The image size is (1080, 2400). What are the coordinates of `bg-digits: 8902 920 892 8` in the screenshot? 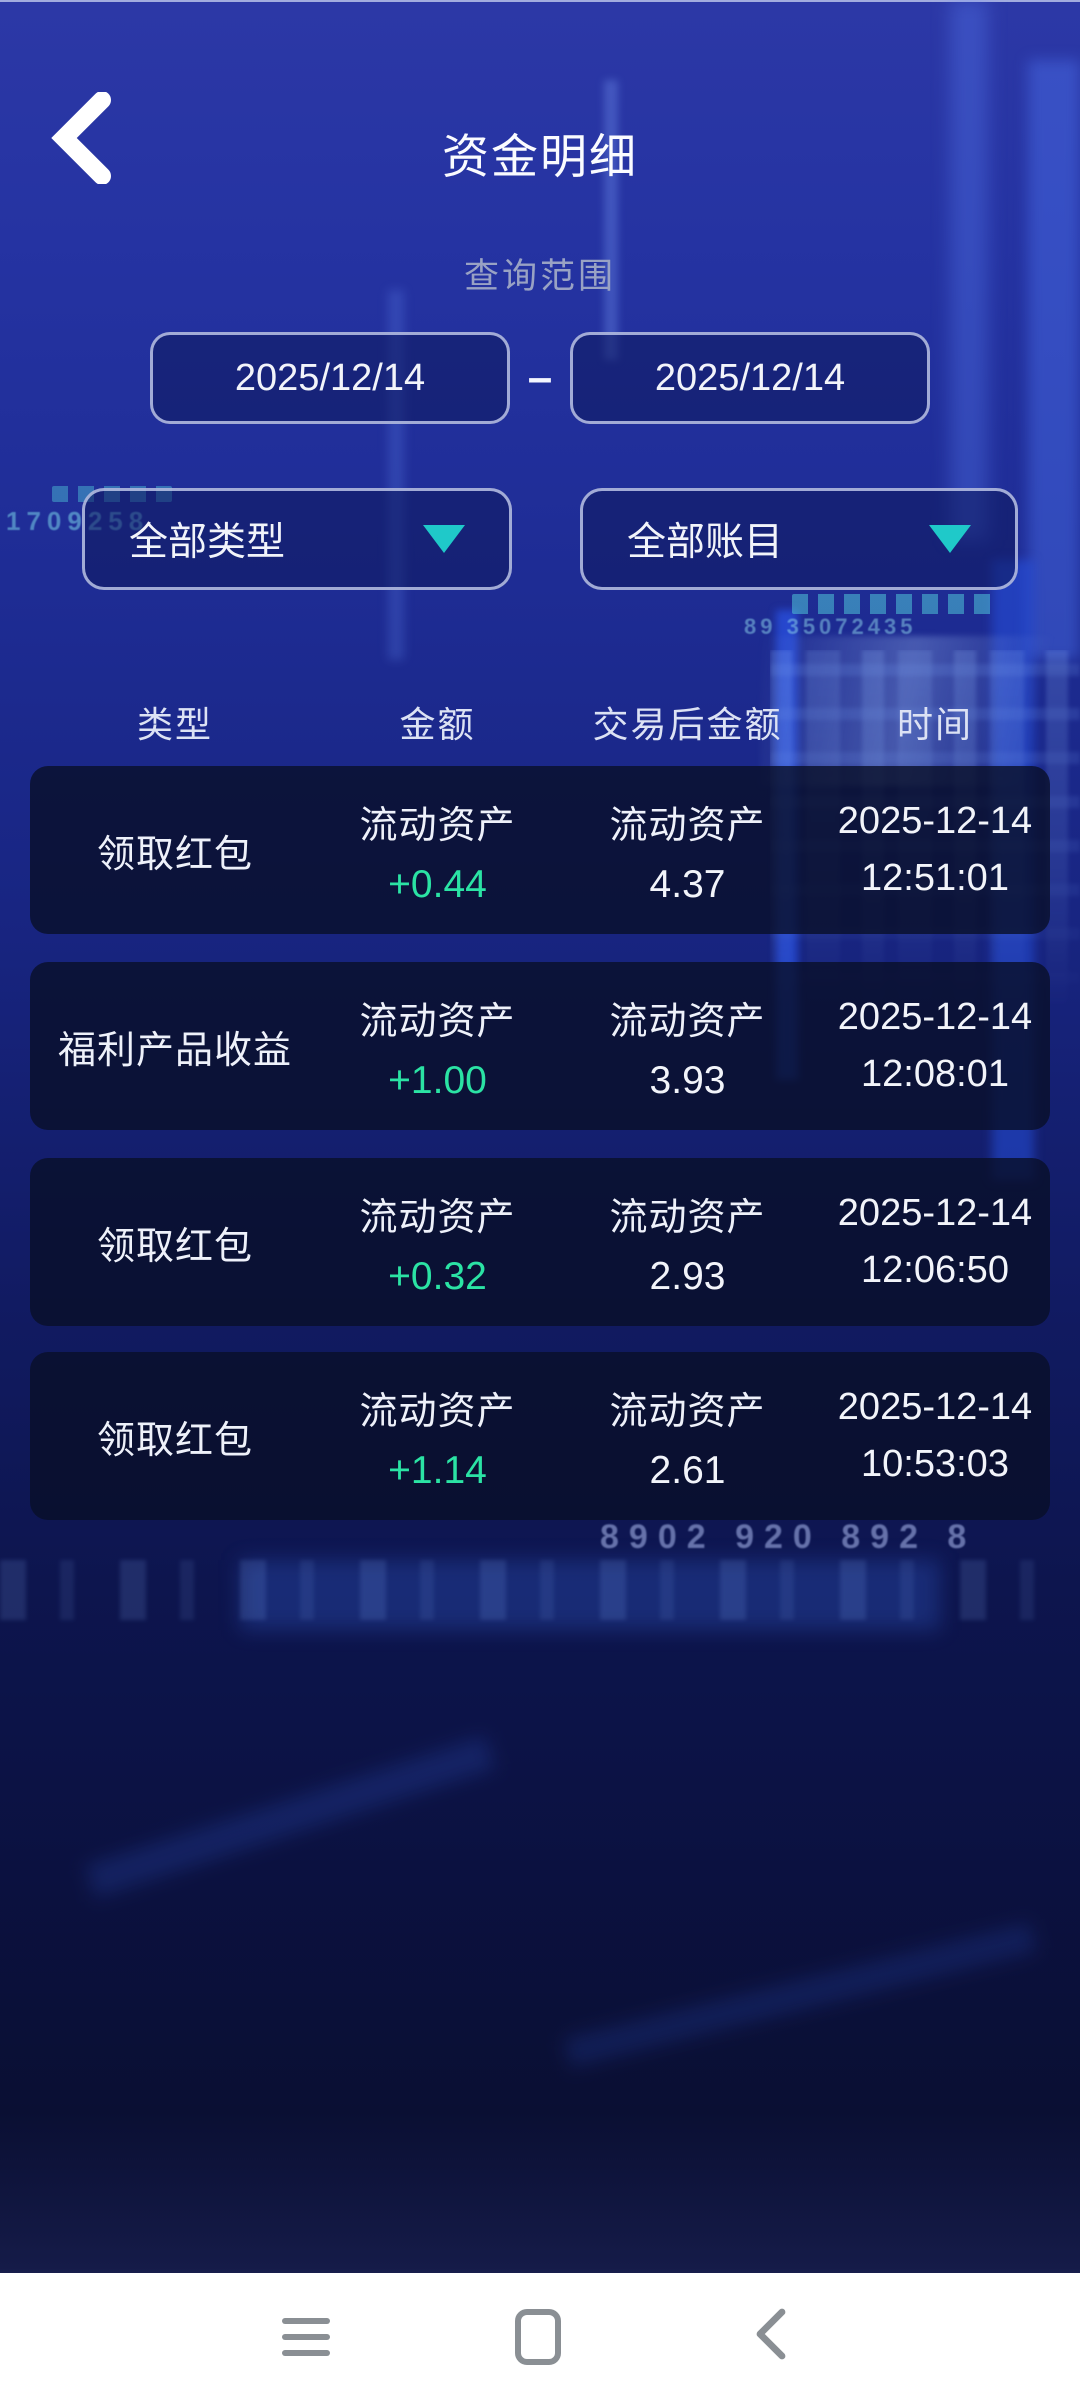 It's located at (788, 1537).